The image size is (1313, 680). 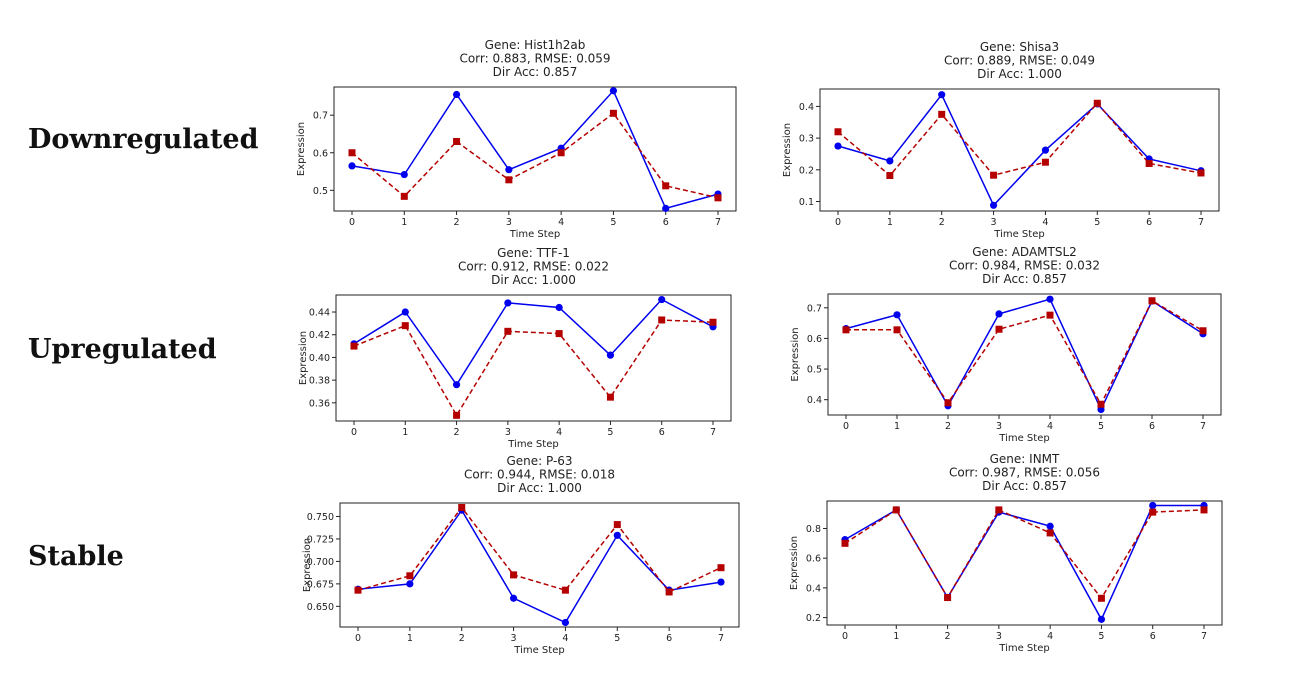 I want to click on row-label-downregulated: Downregulated, so click(x=143, y=139).